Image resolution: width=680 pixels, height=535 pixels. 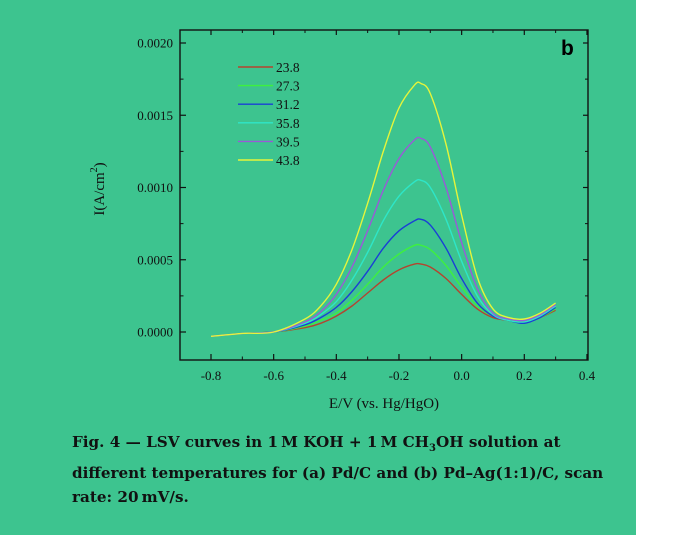 I want to click on y-tick-label: 0.0005, so click(x=155, y=259).